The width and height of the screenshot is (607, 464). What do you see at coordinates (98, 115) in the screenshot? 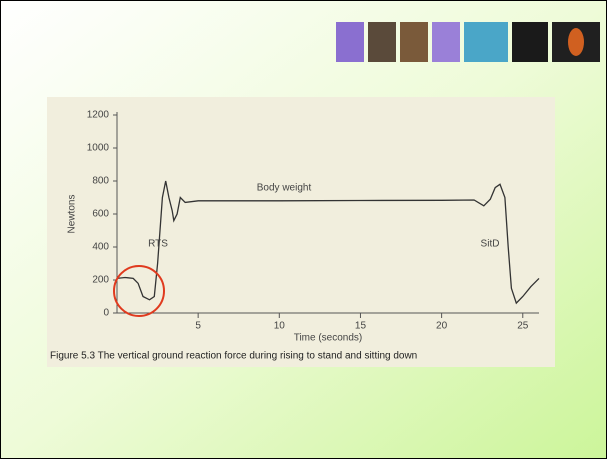
I see `y-tick-label: 1200` at bounding box center [98, 115].